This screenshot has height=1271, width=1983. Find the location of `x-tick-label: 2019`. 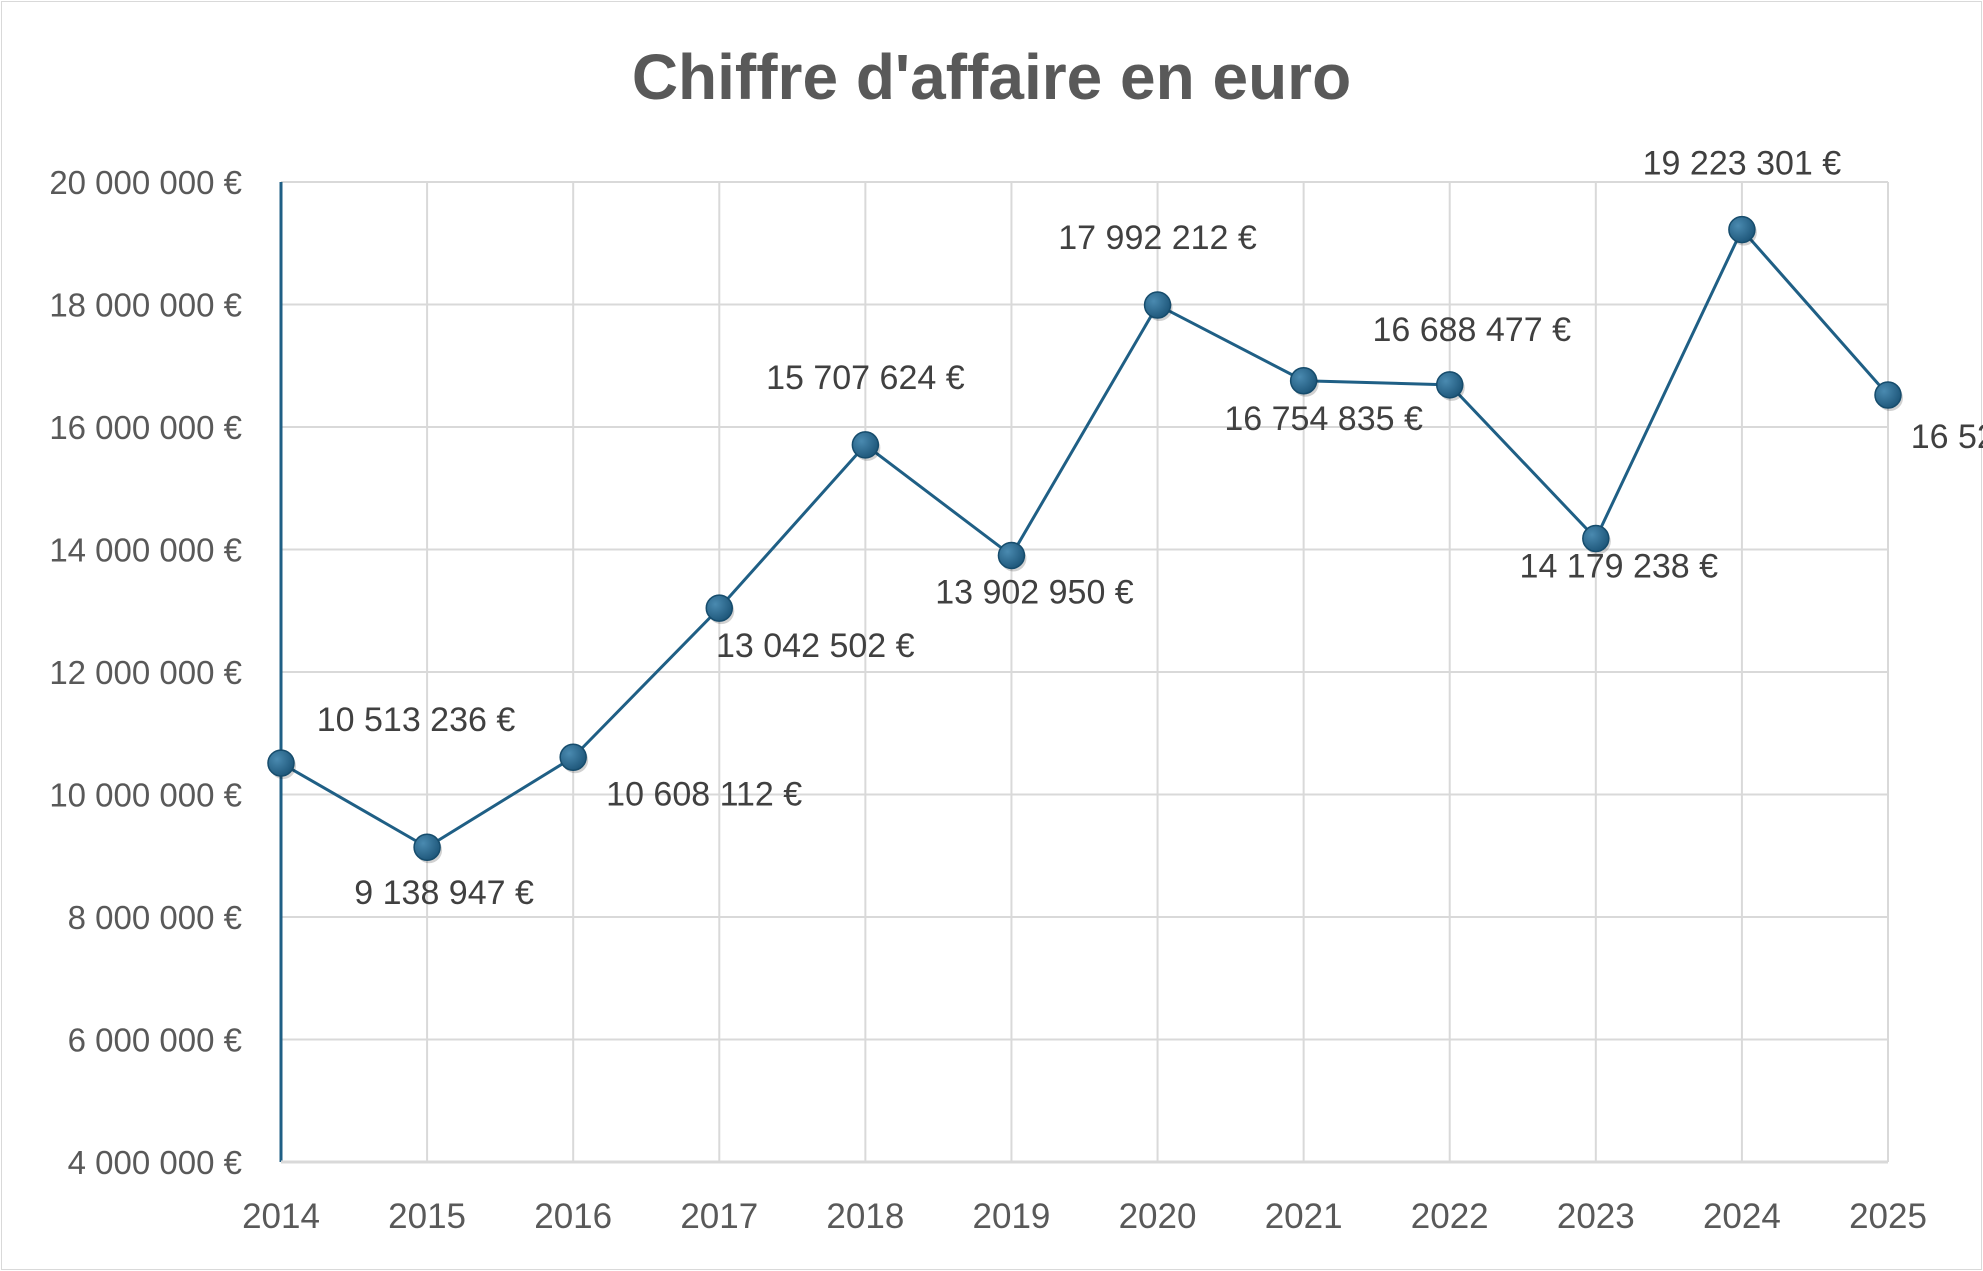

x-tick-label: 2019 is located at coordinates (1012, 1216).